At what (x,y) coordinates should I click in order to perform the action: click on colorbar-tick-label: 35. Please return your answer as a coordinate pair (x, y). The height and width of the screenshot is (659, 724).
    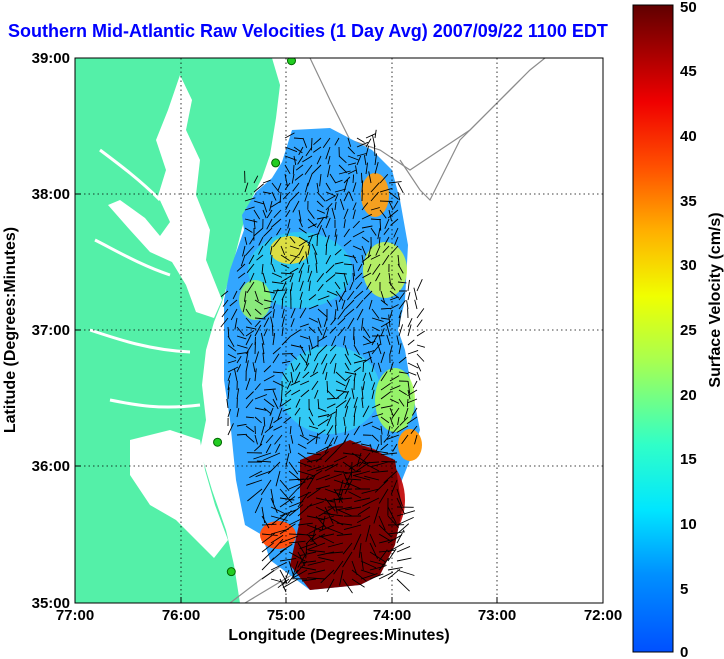
    Looking at the image, I should click on (688, 201).